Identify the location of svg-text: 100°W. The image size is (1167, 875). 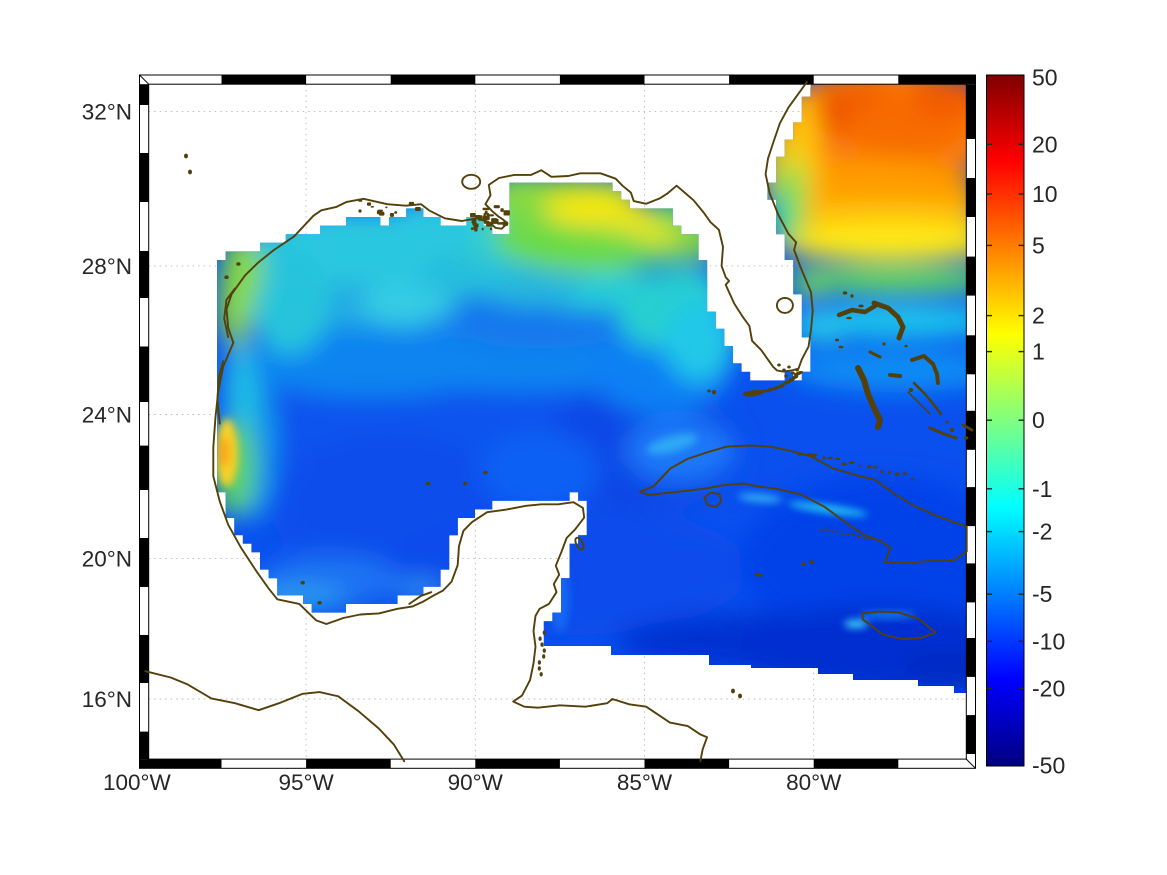
(137, 782).